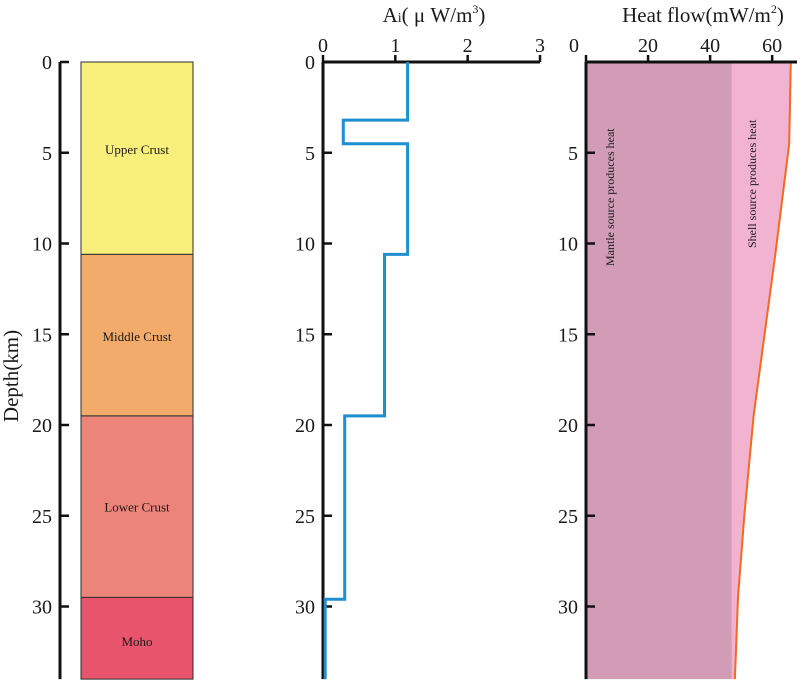 The height and width of the screenshot is (680, 809). Describe the element at coordinates (47, 63) in the screenshot. I see `depth-tick-label: 0` at that location.